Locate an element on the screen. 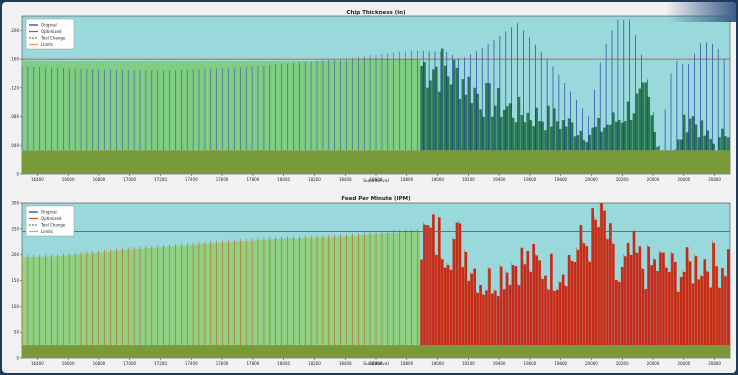  panel2-xtick-label: 18000 is located at coordinates (283, 363).